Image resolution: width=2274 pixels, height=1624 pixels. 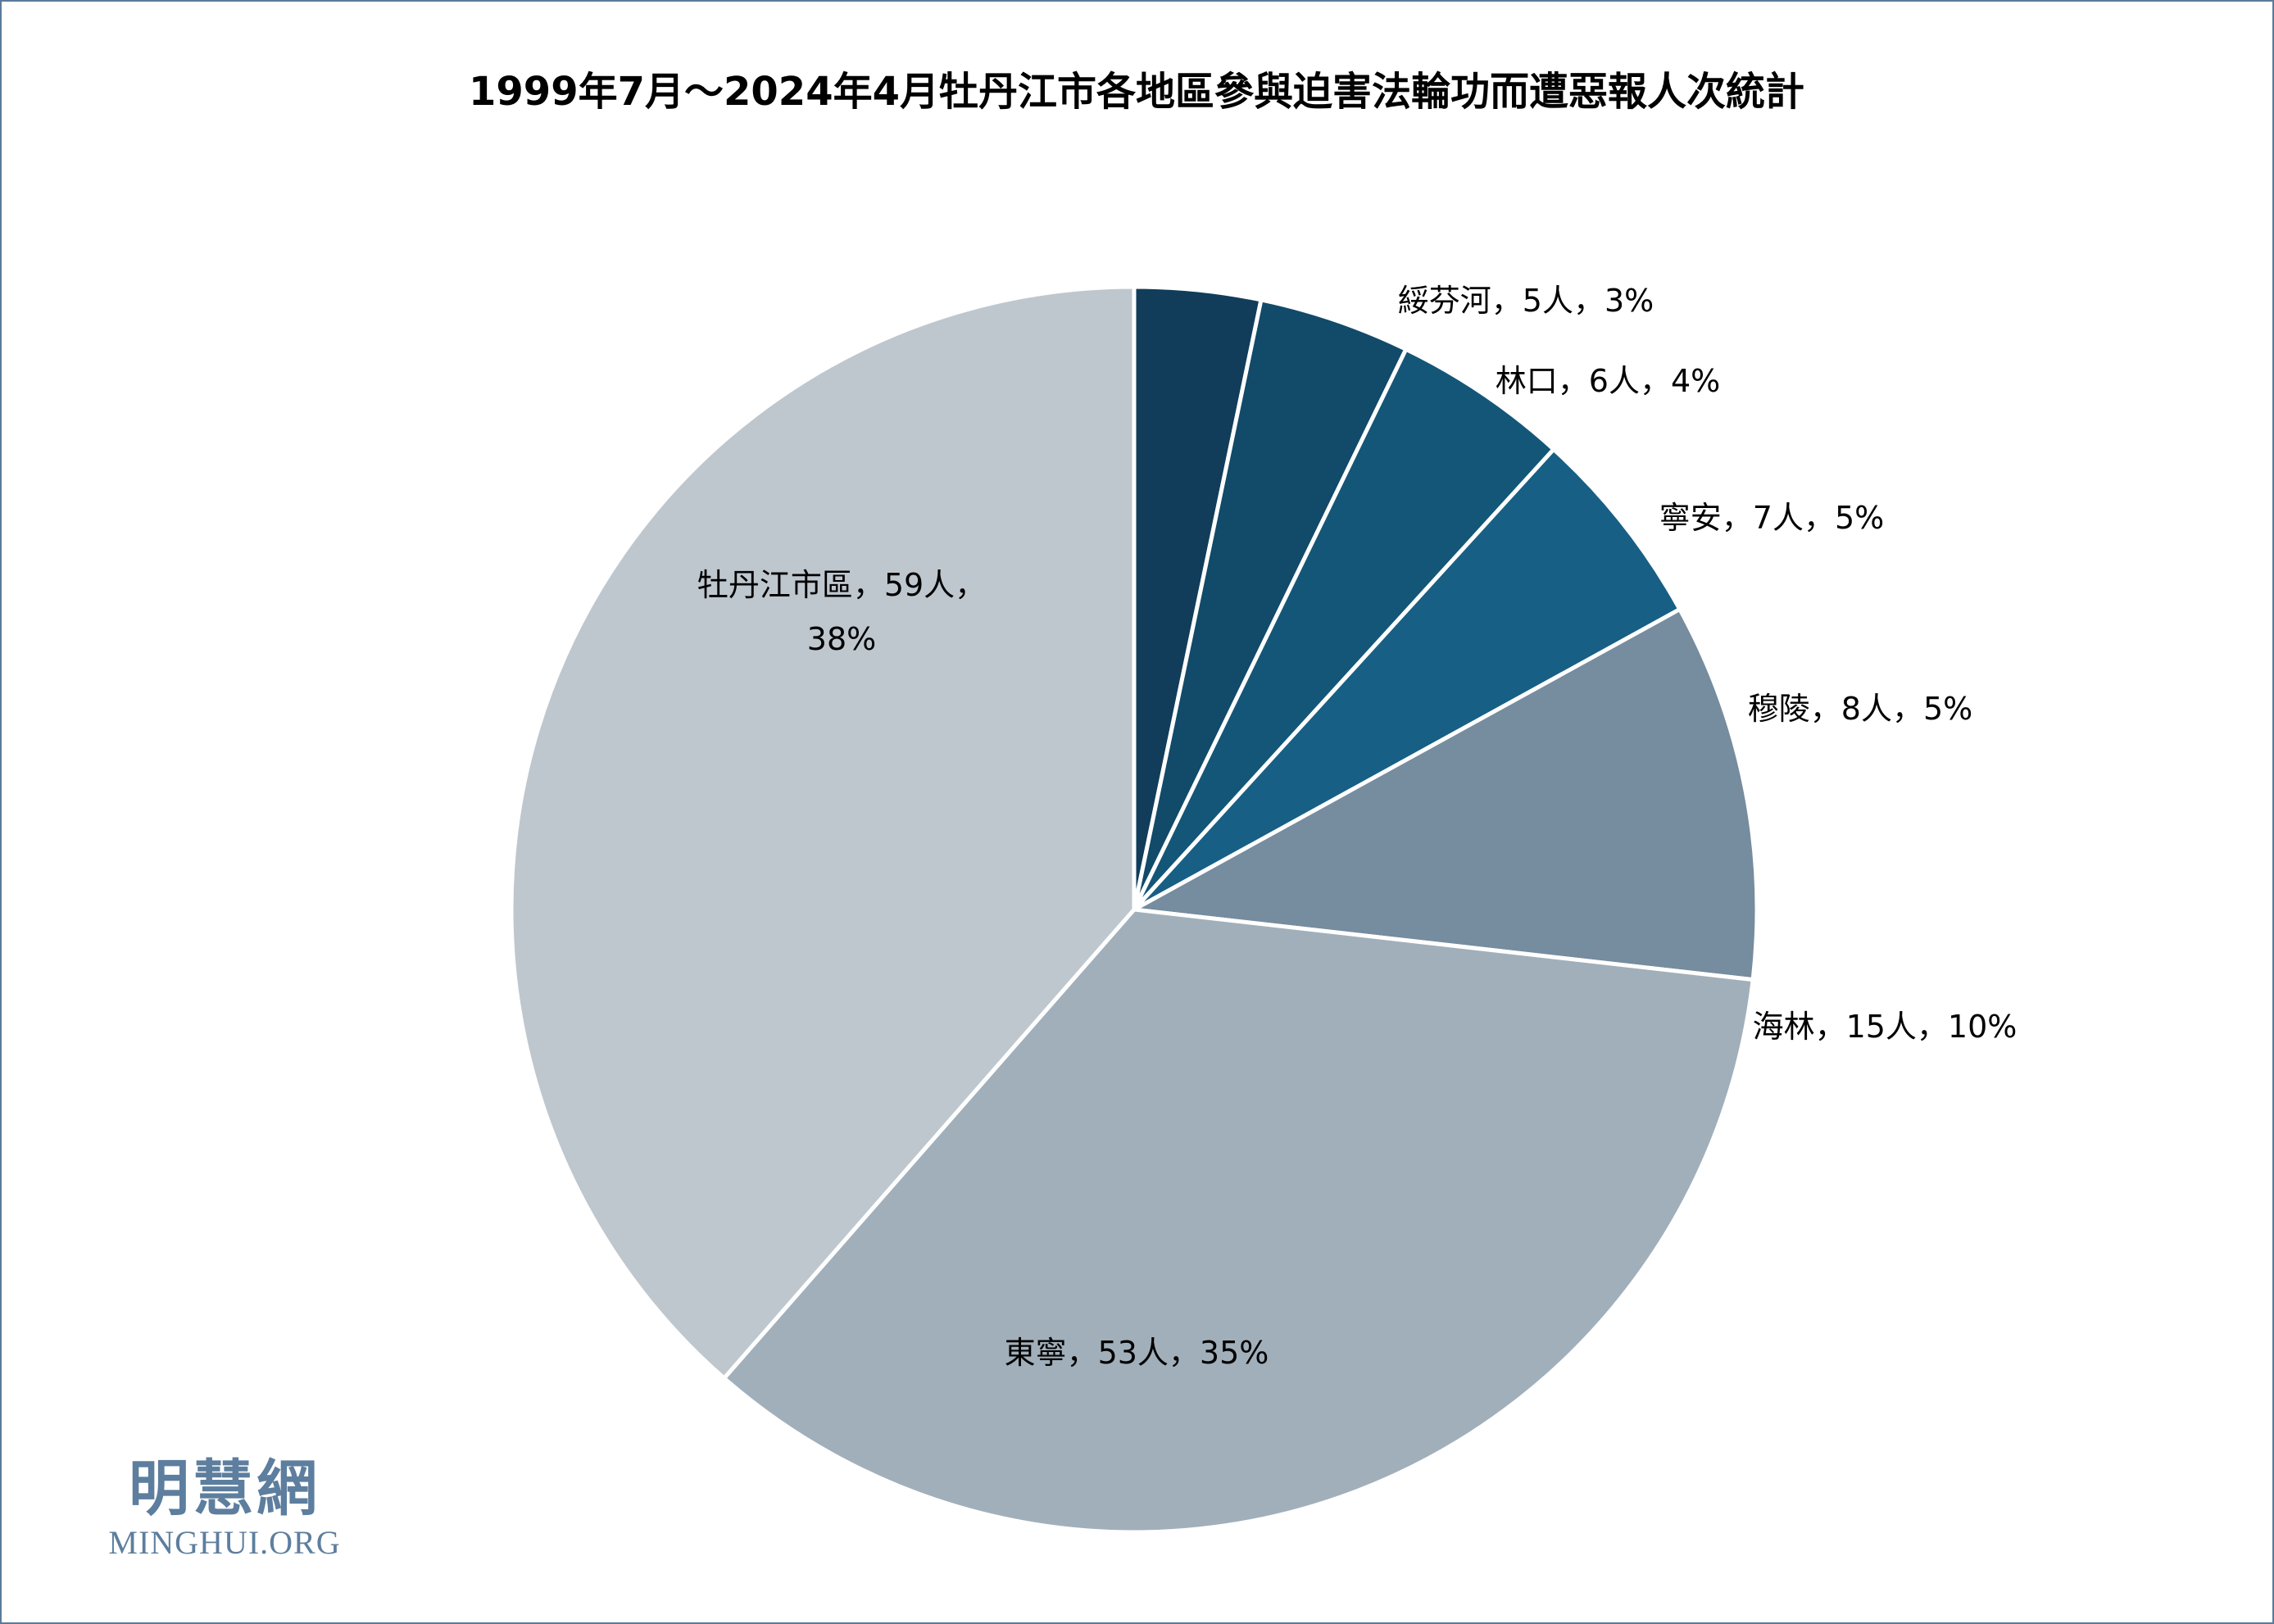 I want to click on minghui-logo: 明慧網 MINGHUI.ORG, so click(x=224, y=1508).